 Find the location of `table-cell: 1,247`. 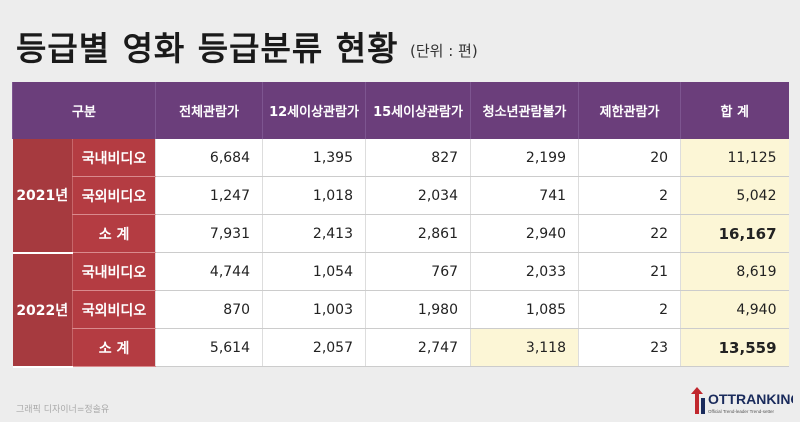

table-cell: 1,247 is located at coordinates (209, 195).